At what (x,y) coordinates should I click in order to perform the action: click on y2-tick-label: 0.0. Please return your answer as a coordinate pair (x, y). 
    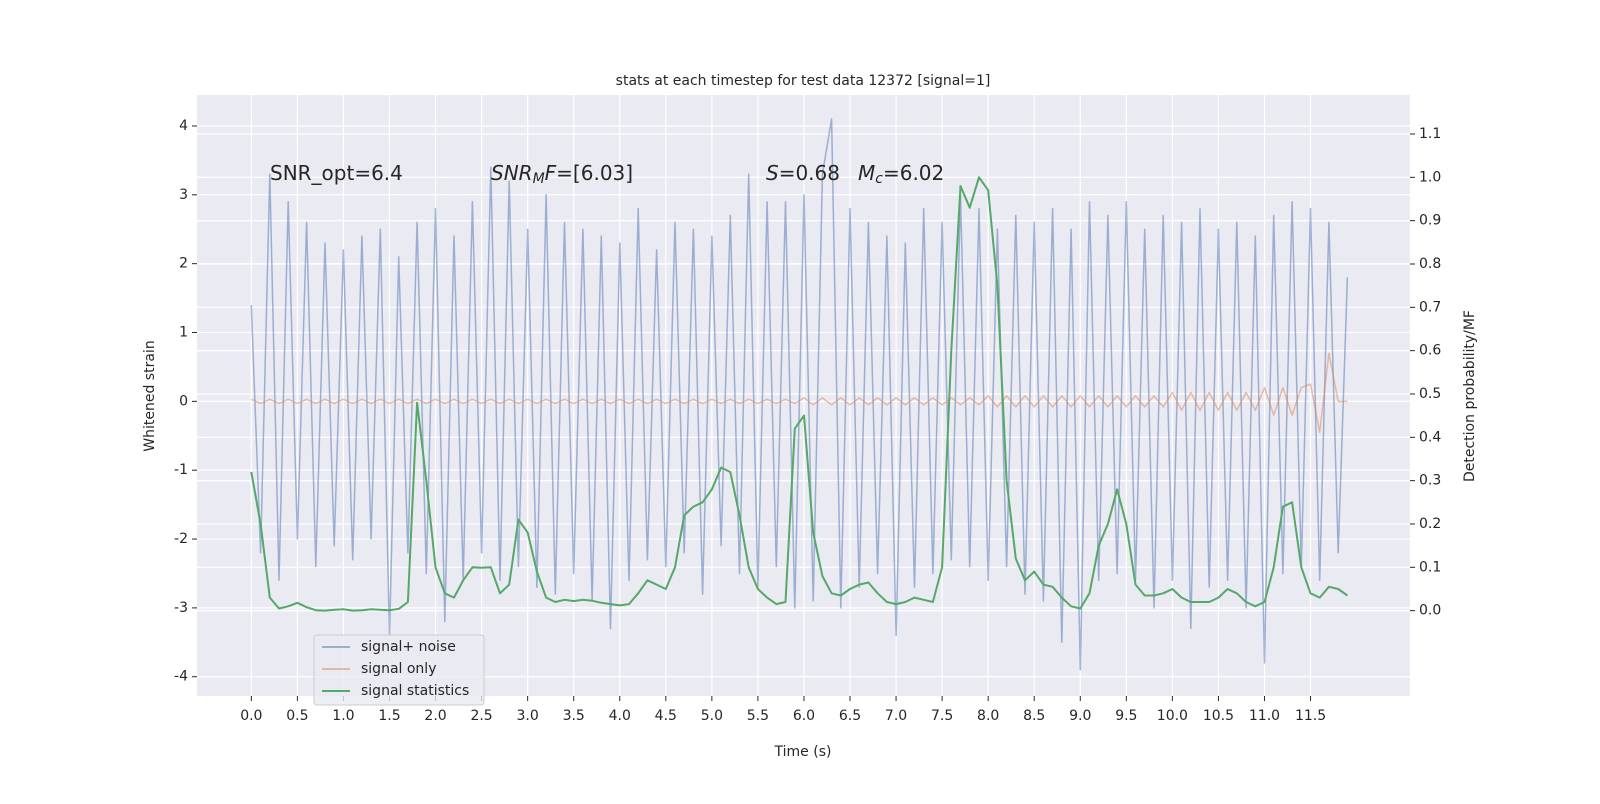
    Looking at the image, I should click on (1430, 611).